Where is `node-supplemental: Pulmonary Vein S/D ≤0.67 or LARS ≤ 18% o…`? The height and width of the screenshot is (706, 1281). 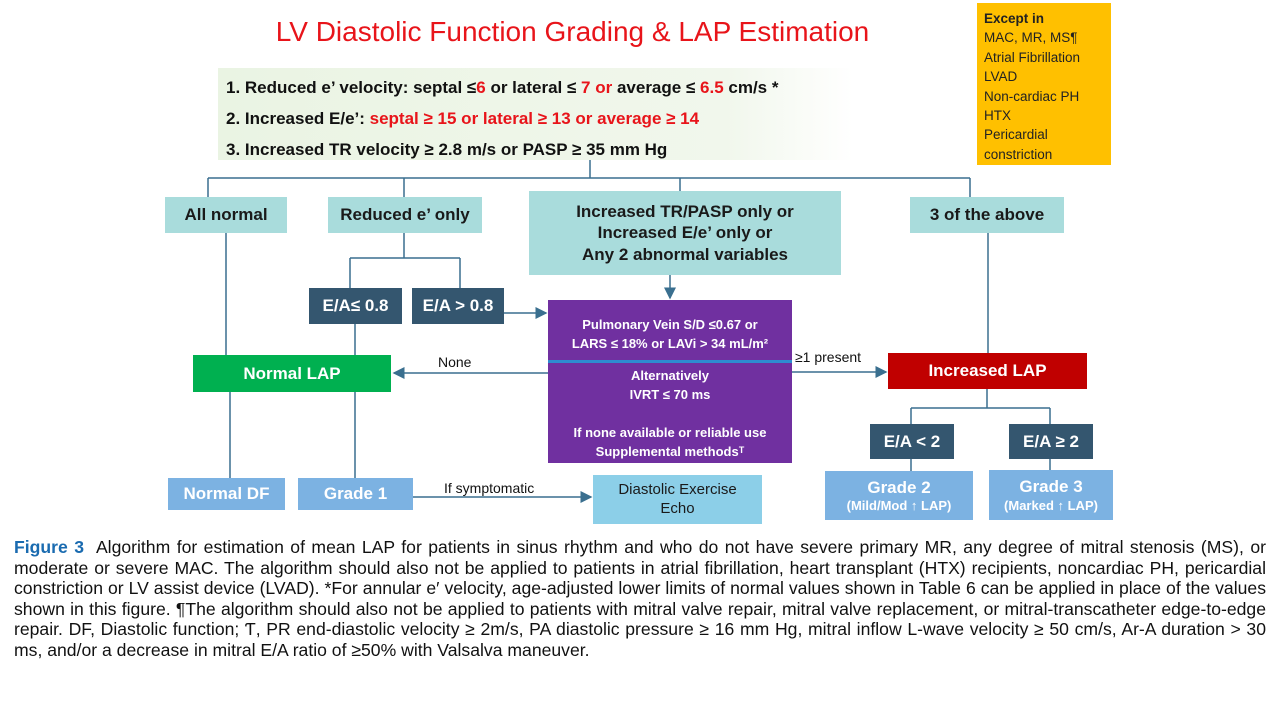 node-supplemental: Pulmonary Vein S/D ≤0.67 or LARS ≤ 18% o… is located at coordinates (670, 381).